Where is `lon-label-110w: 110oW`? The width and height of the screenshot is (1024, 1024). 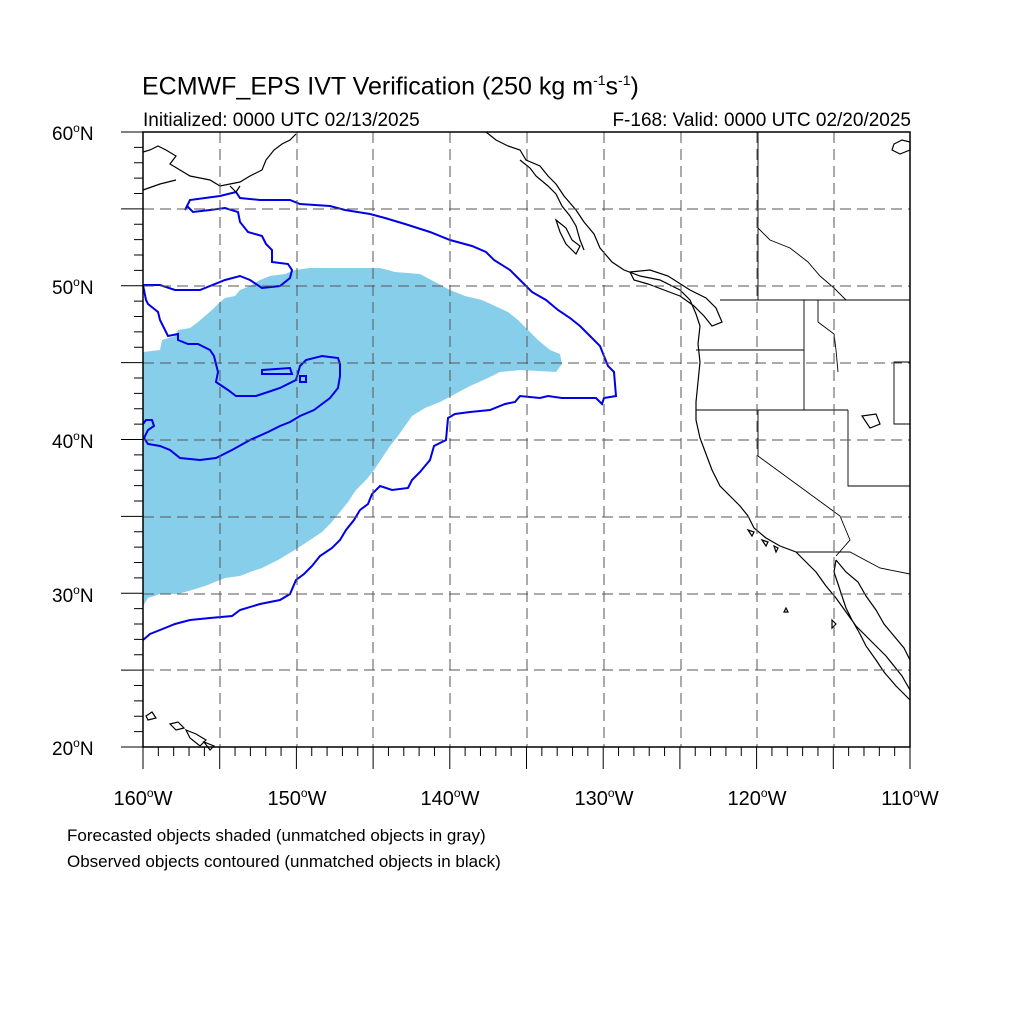 lon-label-110w: 110oW is located at coordinates (910, 798).